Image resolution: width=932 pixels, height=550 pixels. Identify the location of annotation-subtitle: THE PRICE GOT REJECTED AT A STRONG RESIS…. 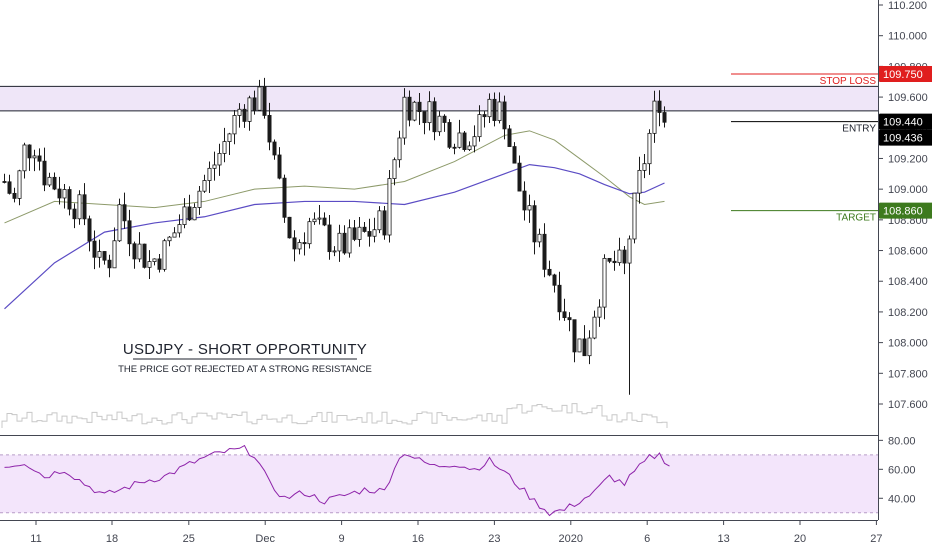
(245, 369).